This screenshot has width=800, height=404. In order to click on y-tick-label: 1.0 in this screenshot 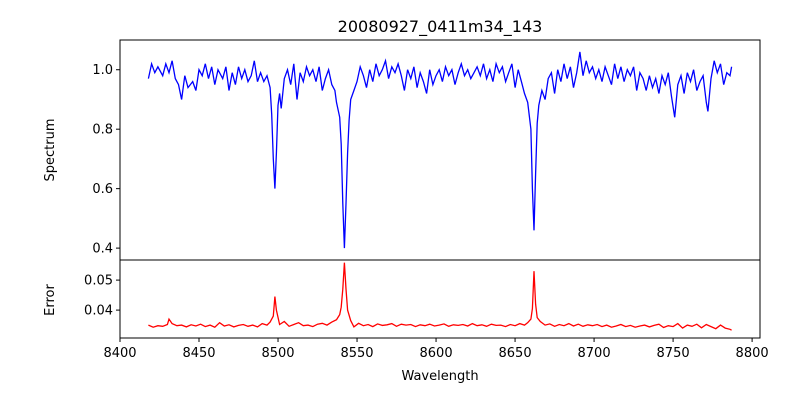, I will do `click(102, 70)`.